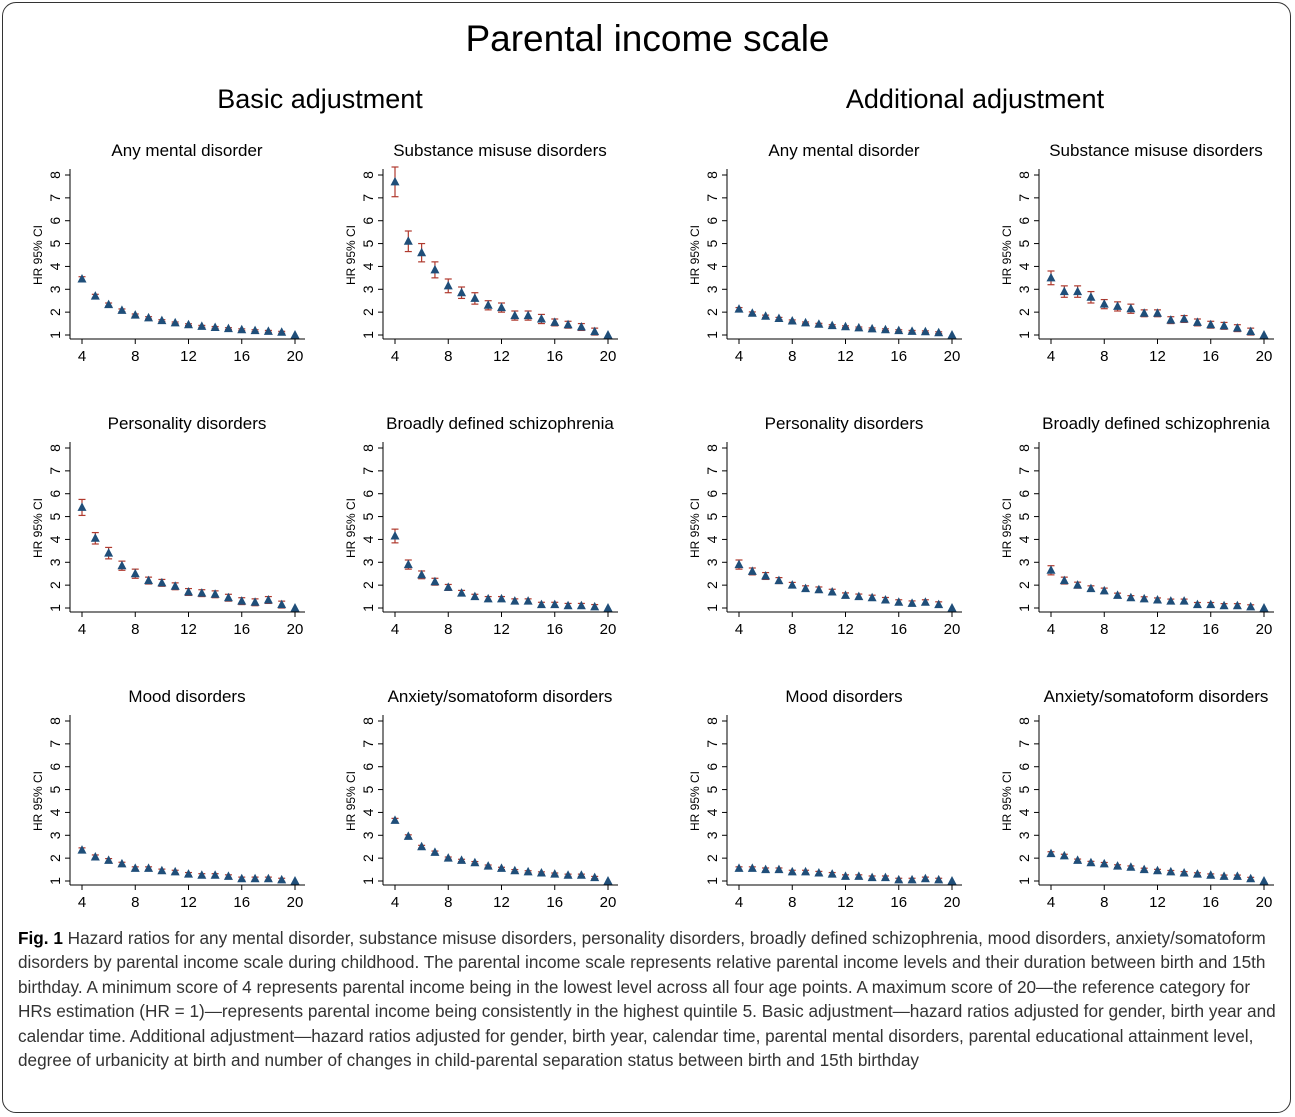  I want to click on caption-label: Fig. 1, so click(40, 938).